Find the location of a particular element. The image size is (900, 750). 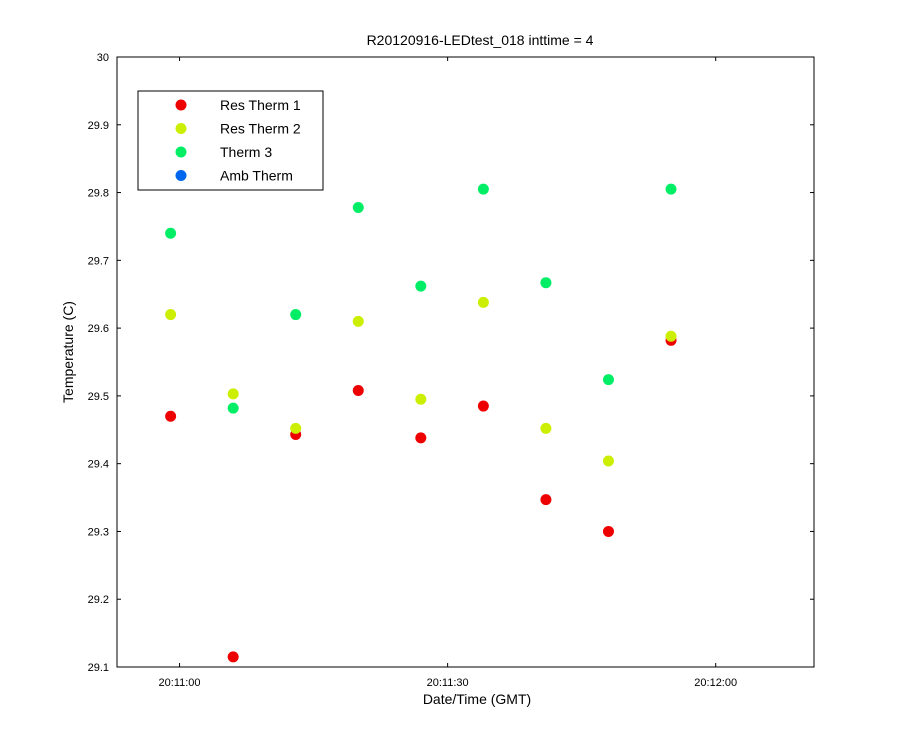

legend: Res Therm 1 Res Therm 2 Therm 3 Amb Therm is located at coordinates (230, 140).